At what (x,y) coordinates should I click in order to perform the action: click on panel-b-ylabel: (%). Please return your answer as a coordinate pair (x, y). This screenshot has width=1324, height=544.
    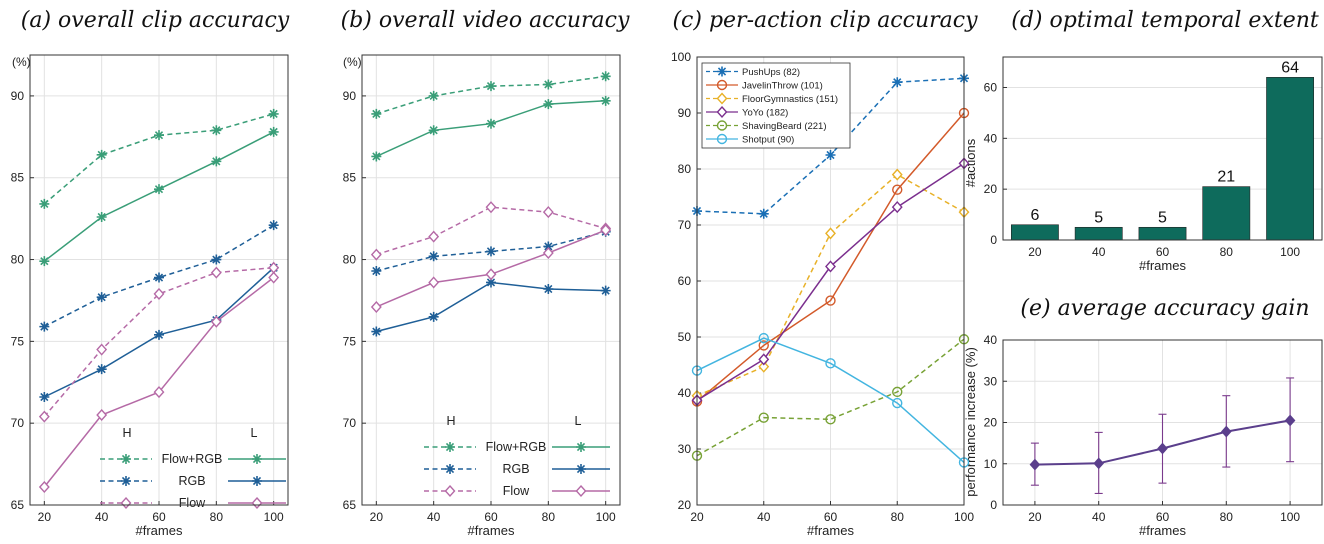
    Looking at the image, I should click on (352, 62).